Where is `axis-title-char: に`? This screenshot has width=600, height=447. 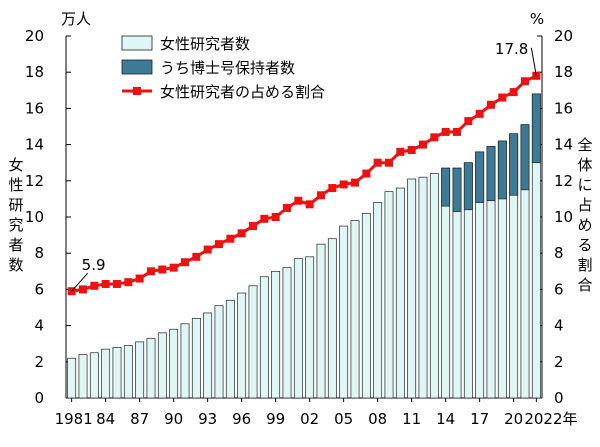 axis-title-char: に is located at coordinates (584, 185).